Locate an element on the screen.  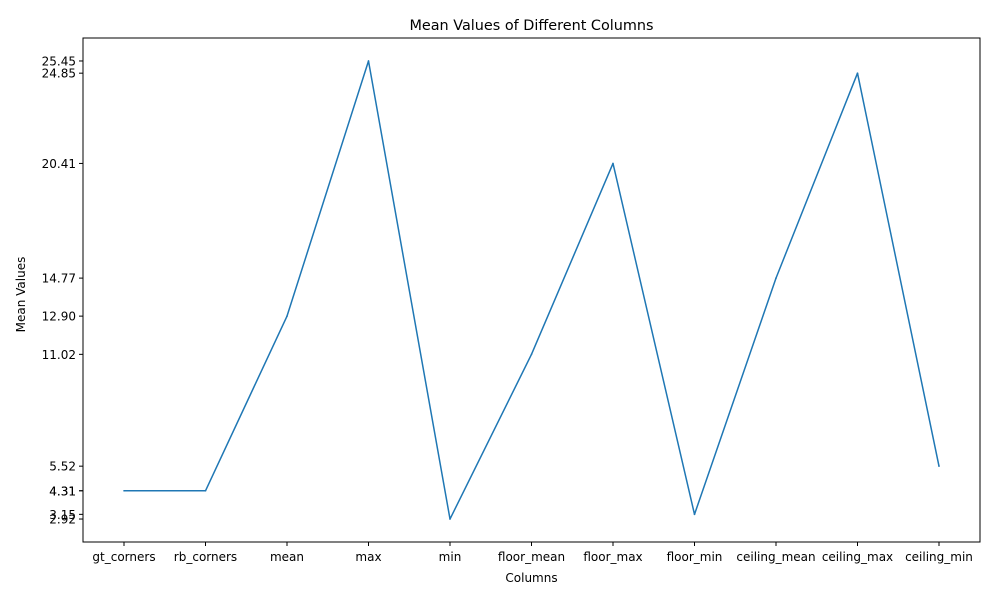
x-tick-label: min is located at coordinates (450, 557).